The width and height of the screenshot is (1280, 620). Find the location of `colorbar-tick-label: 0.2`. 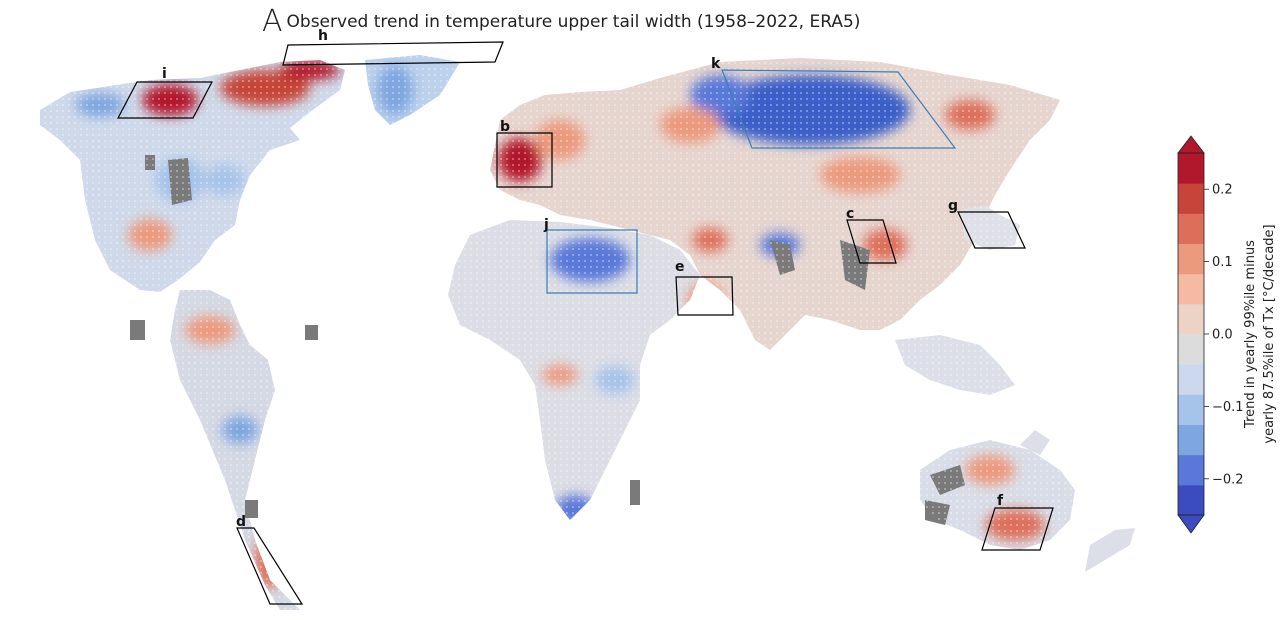

colorbar-tick-label: 0.2 is located at coordinates (1222, 190).